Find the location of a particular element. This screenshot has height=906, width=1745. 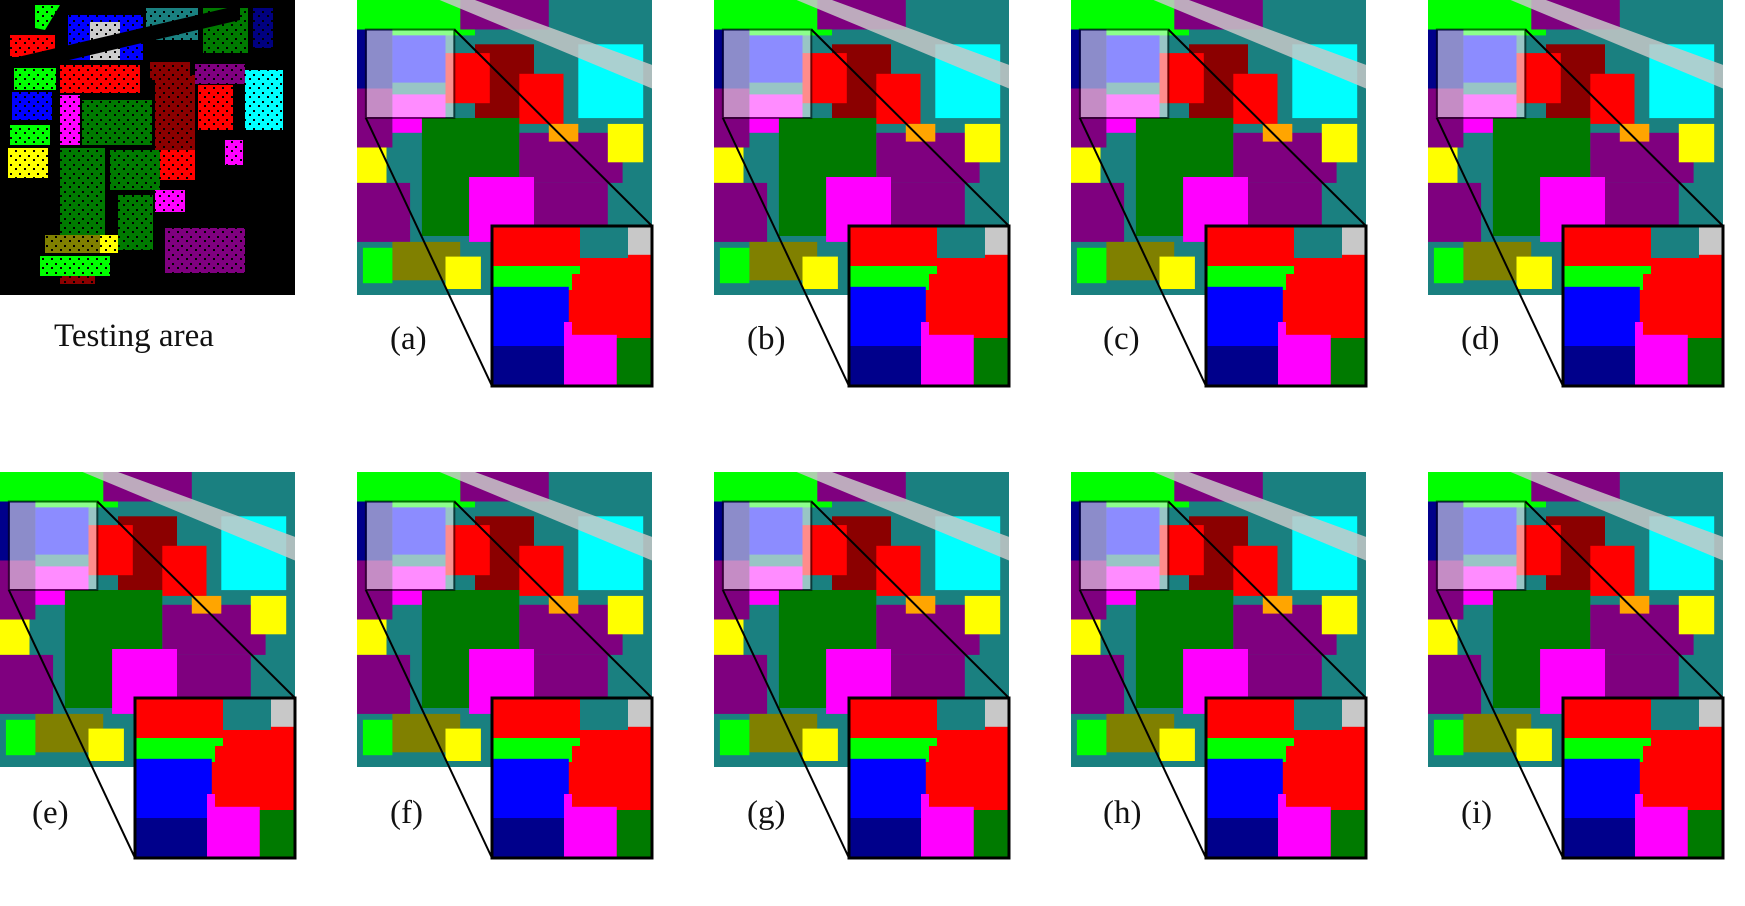

panel-caption-h: (h) is located at coordinates (1122, 813).